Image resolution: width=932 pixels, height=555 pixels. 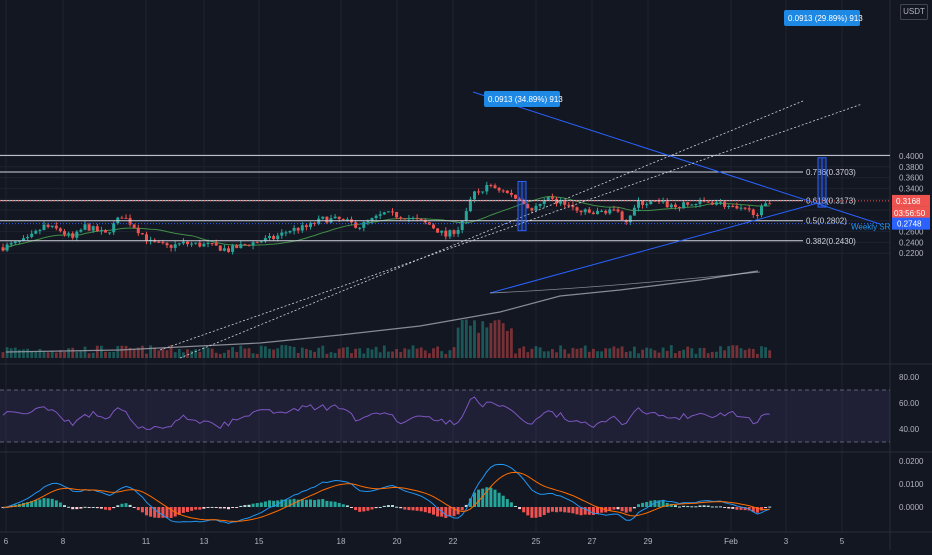 What do you see at coordinates (831, 241) in the screenshot?
I see `fib-level-label: 0.382(0.2430)` at bounding box center [831, 241].